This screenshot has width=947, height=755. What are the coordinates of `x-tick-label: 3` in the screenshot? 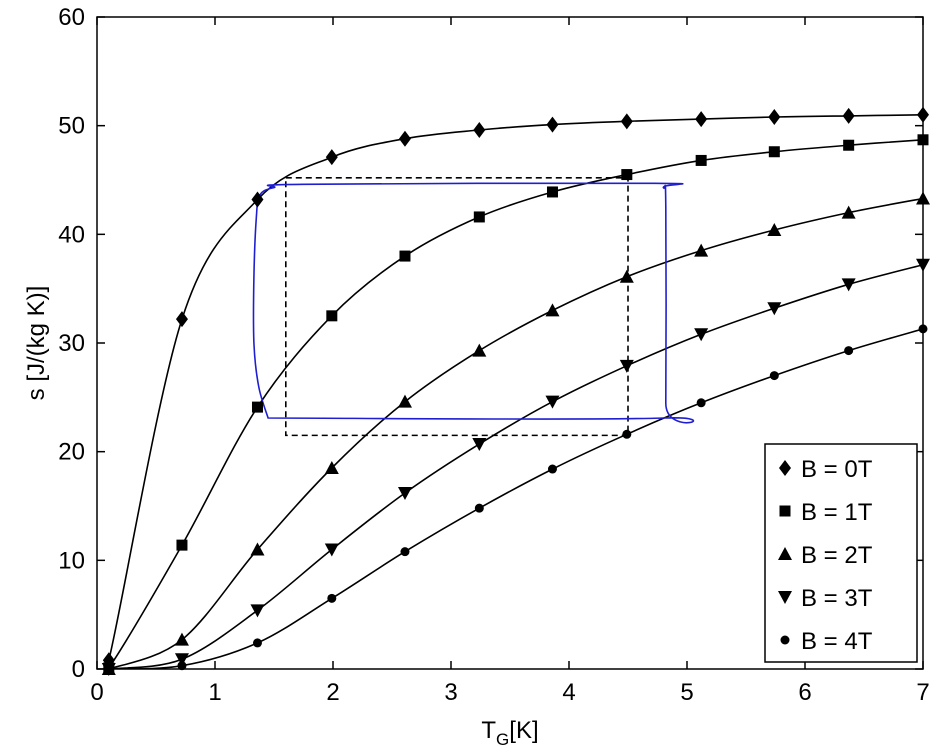 It's located at (450, 692).